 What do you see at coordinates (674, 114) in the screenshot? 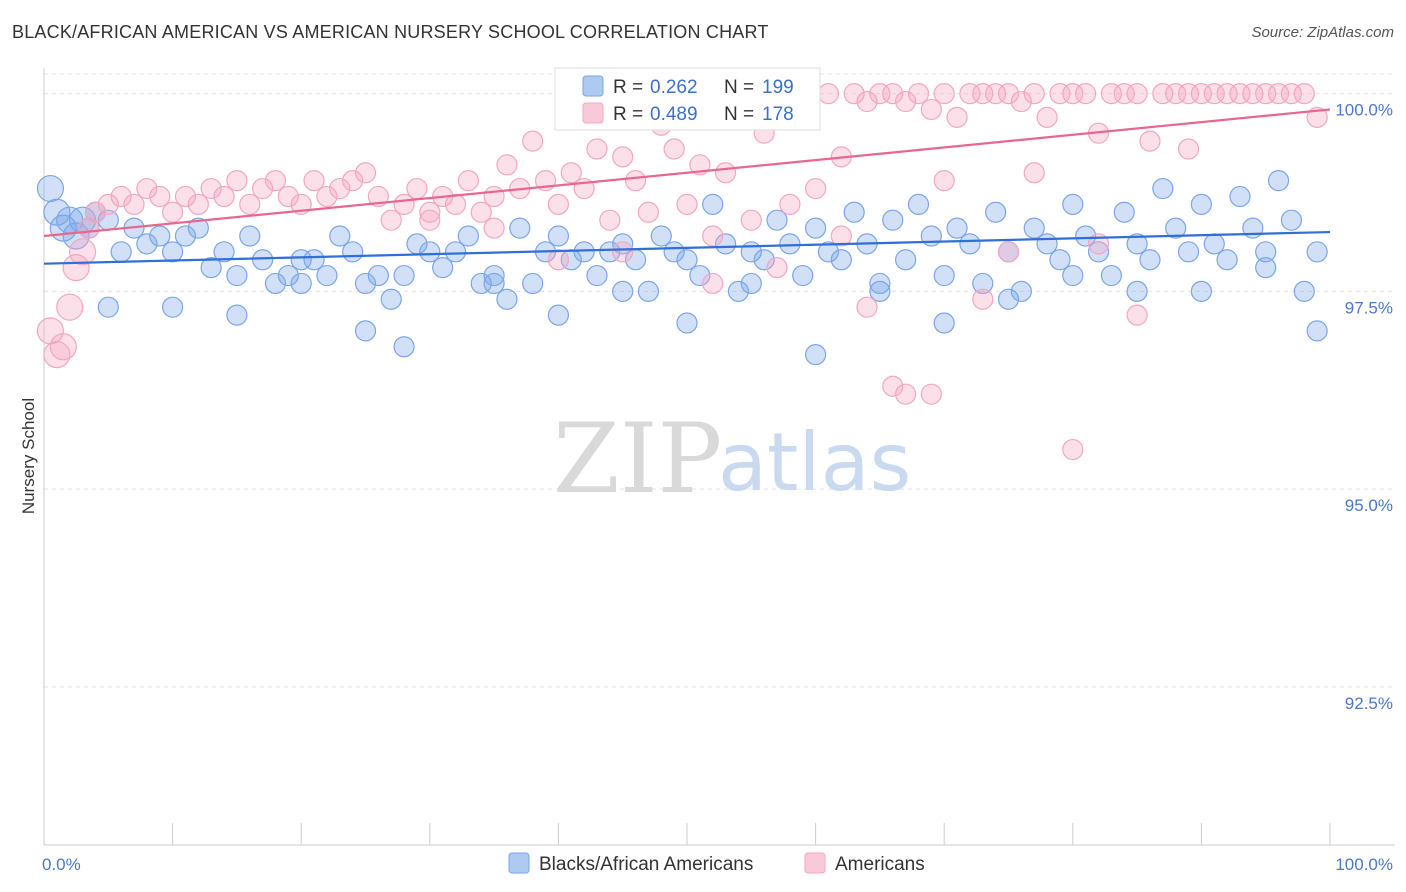
I see `legend-r-value-americans: 0.489` at bounding box center [674, 114].